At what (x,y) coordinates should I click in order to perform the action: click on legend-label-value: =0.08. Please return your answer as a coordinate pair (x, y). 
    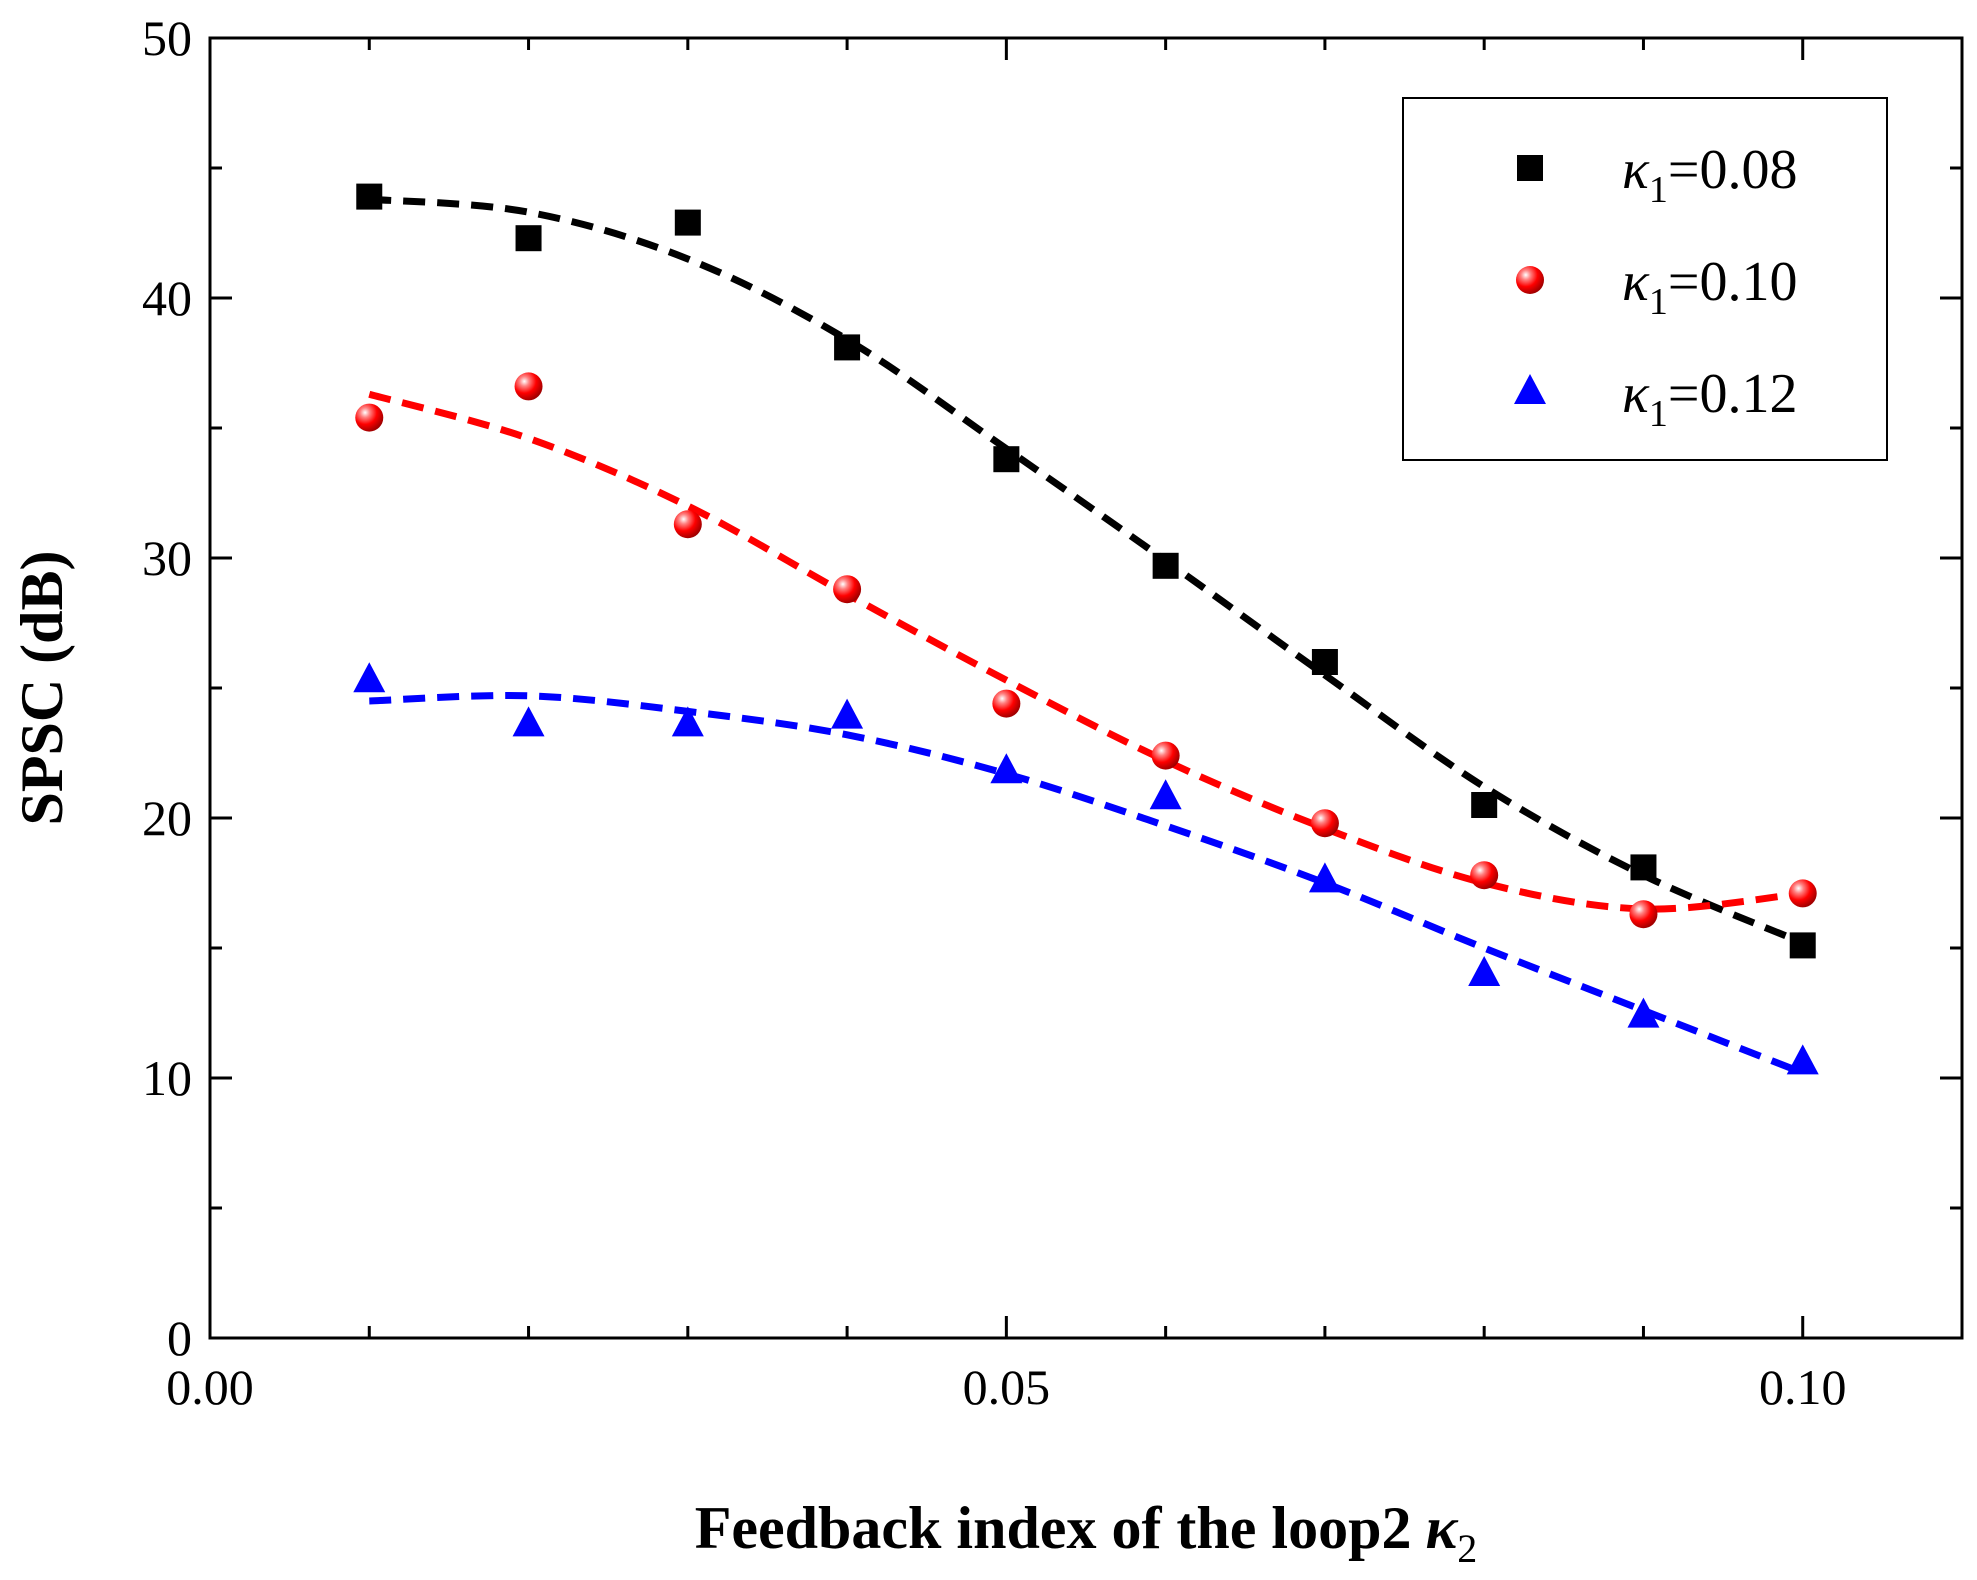
    Looking at the image, I should click on (1733, 170).